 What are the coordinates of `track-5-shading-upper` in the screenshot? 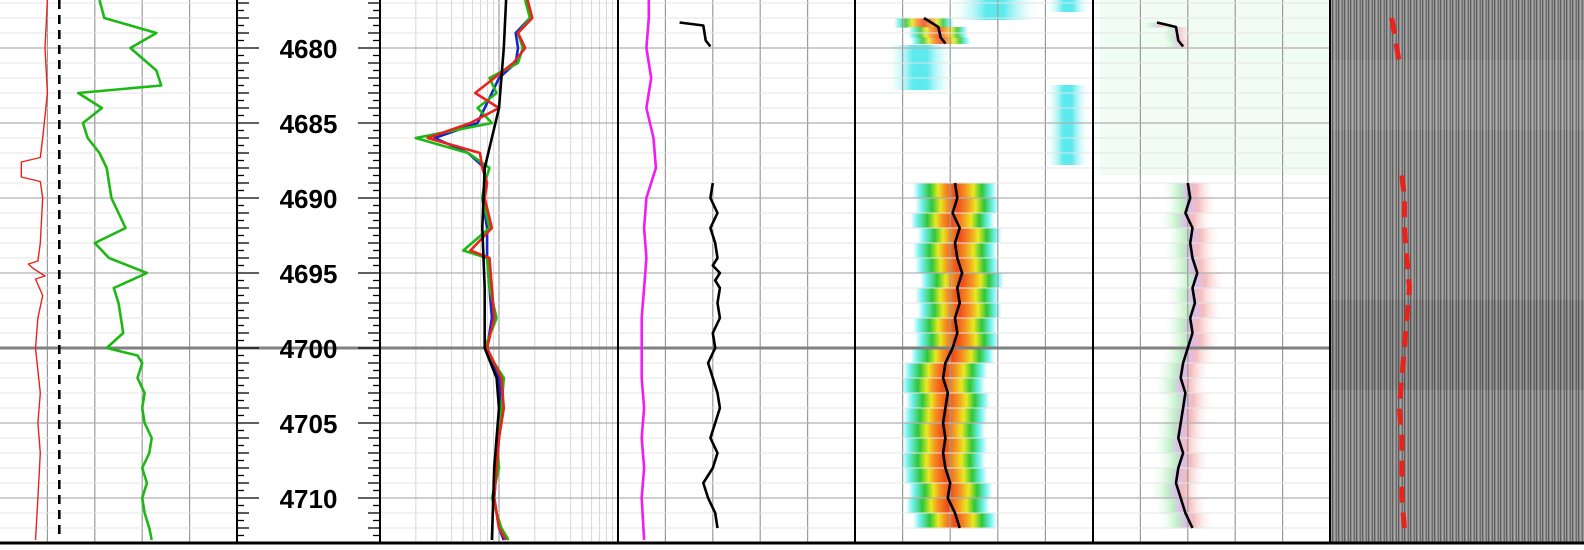 It's located at (1215, 87).